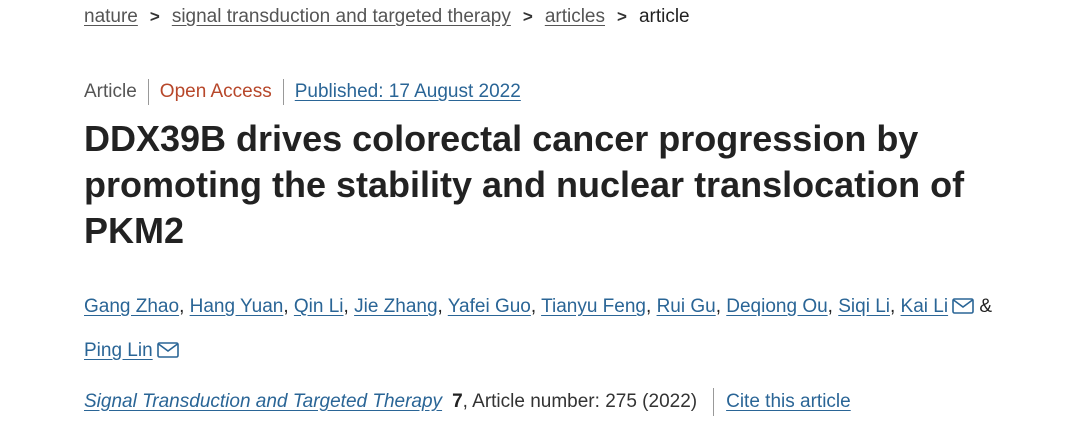  Describe the element at coordinates (777, 306) in the screenshot. I see `author-link: Deqiong Ou` at that location.